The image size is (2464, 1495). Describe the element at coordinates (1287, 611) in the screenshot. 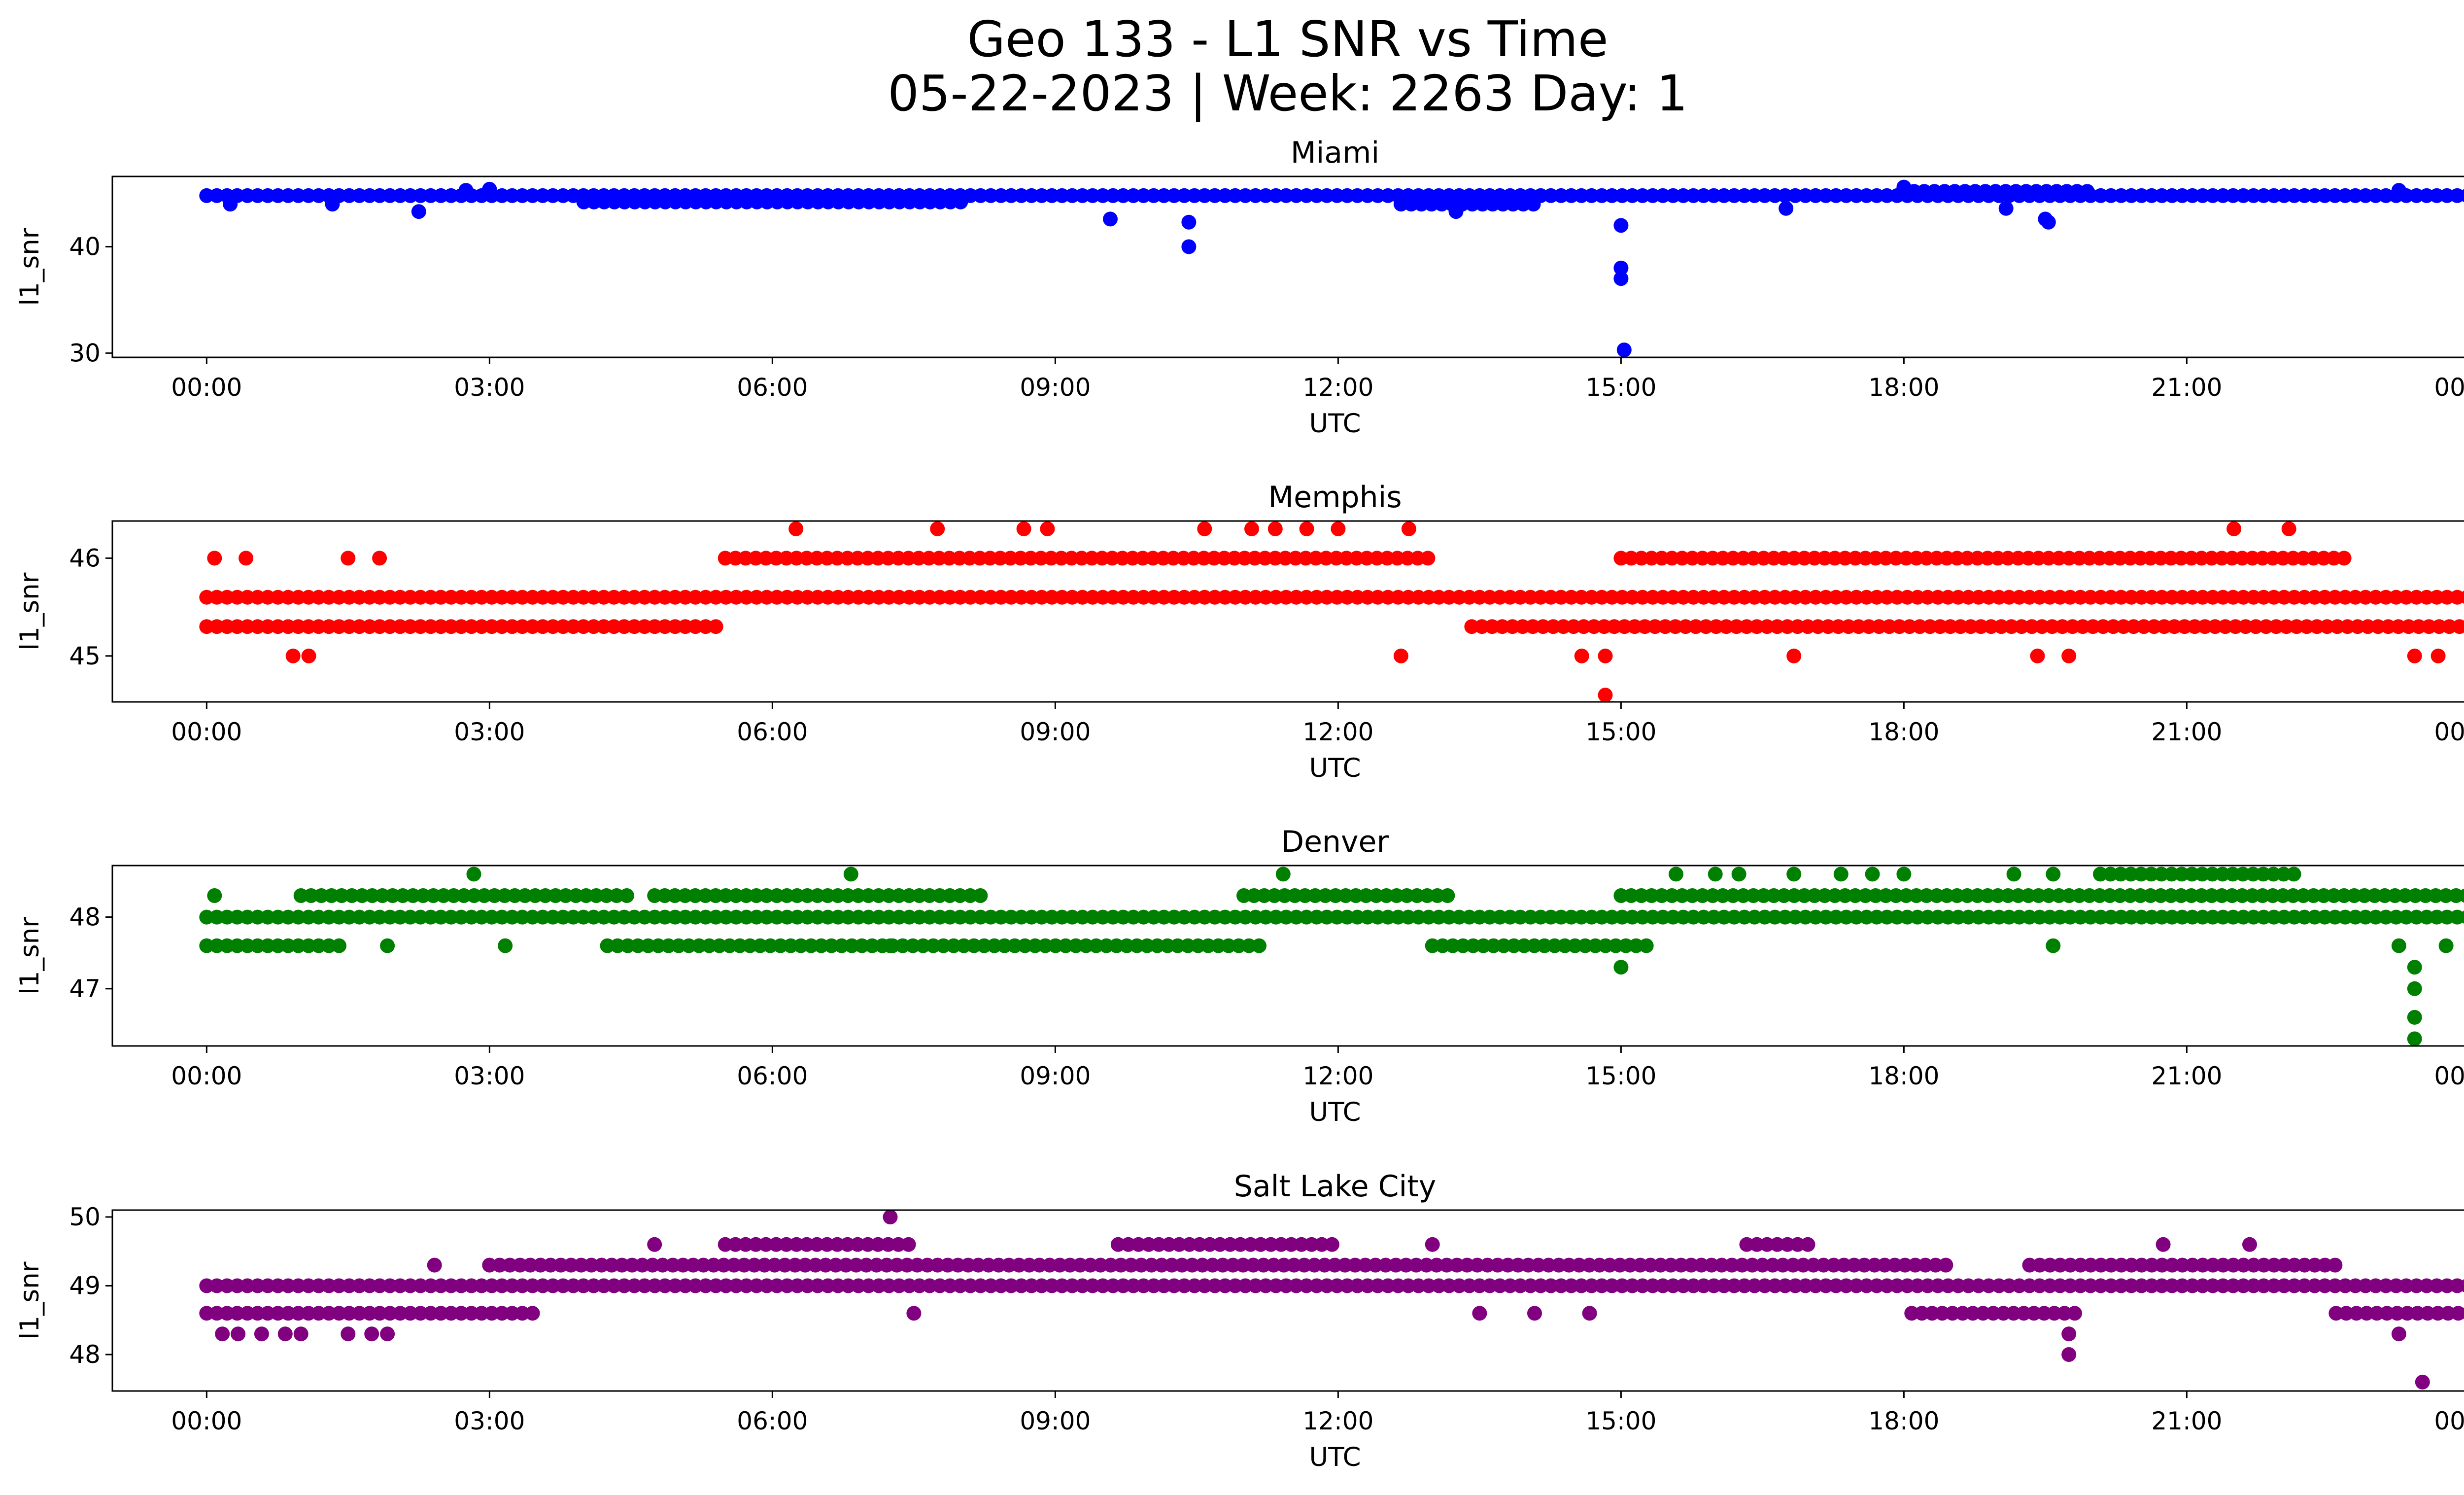

I see `axes-frame` at that location.